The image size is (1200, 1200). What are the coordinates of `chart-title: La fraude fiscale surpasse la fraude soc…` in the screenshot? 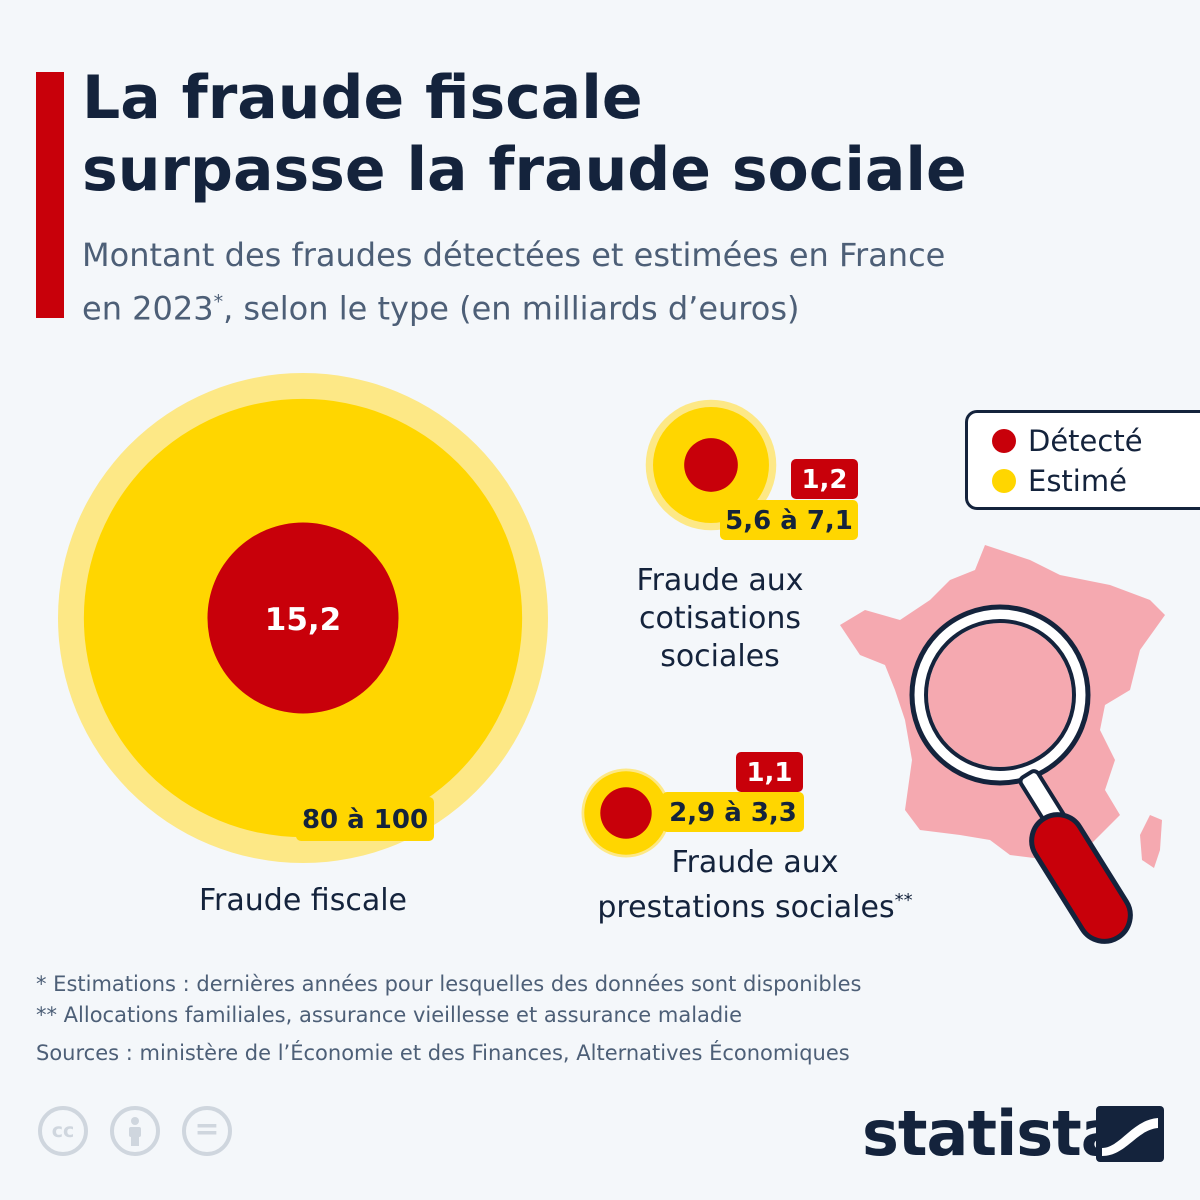 It's located at (622, 134).